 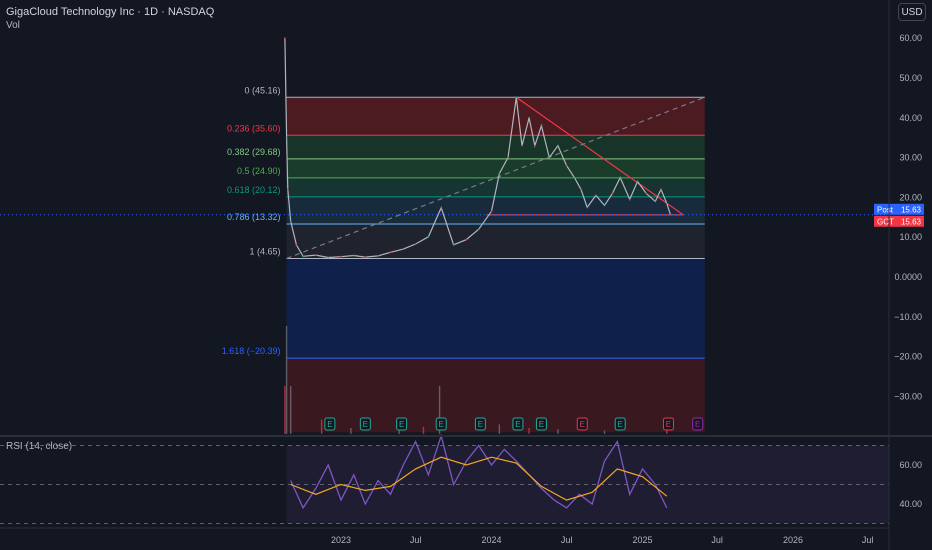 I want to click on y-tick-label: 60.00, so click(x=910, y=38).